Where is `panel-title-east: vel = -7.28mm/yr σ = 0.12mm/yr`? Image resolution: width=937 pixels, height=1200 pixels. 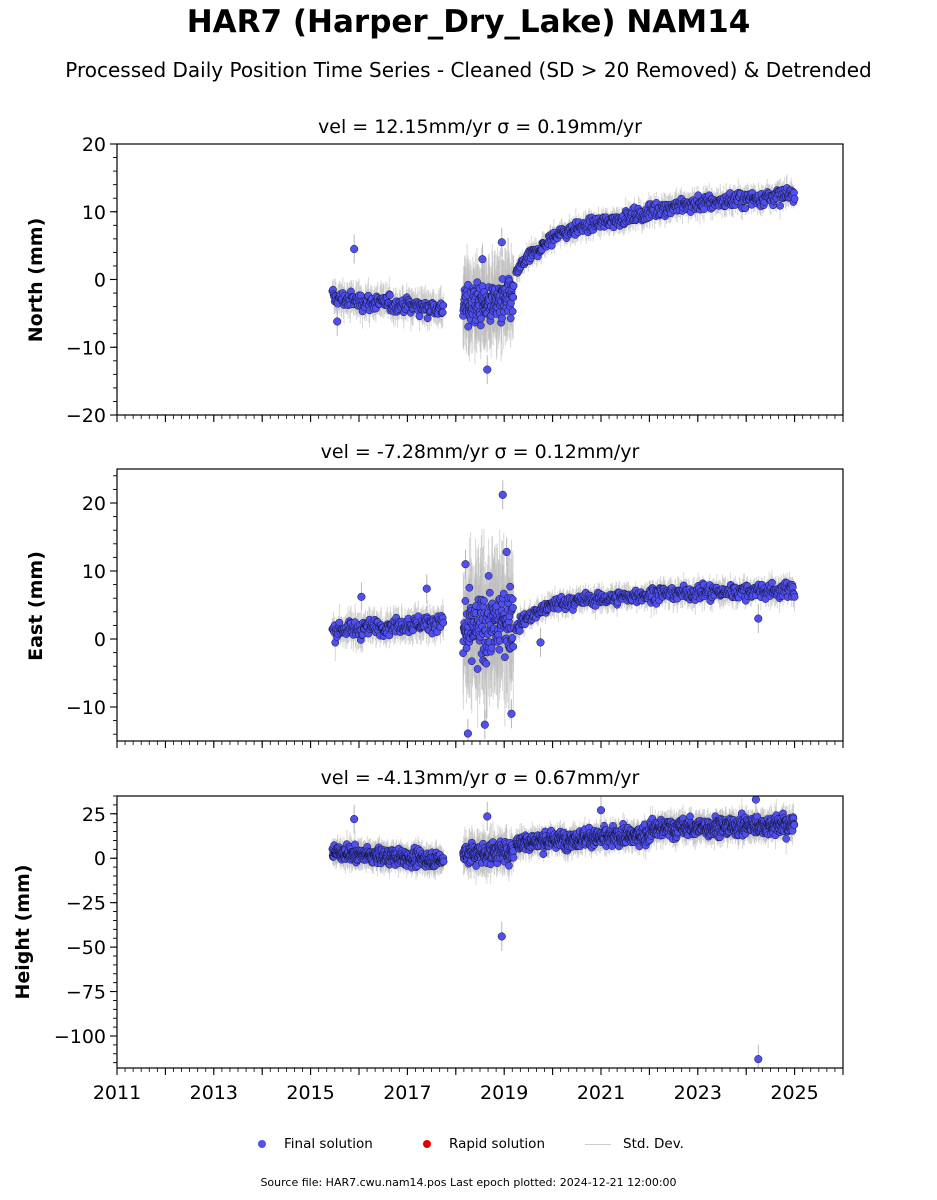 panel-title-east: vel = -7.28mm/yr σ = 0.12mm/yr is located at coordinates (480, 452).